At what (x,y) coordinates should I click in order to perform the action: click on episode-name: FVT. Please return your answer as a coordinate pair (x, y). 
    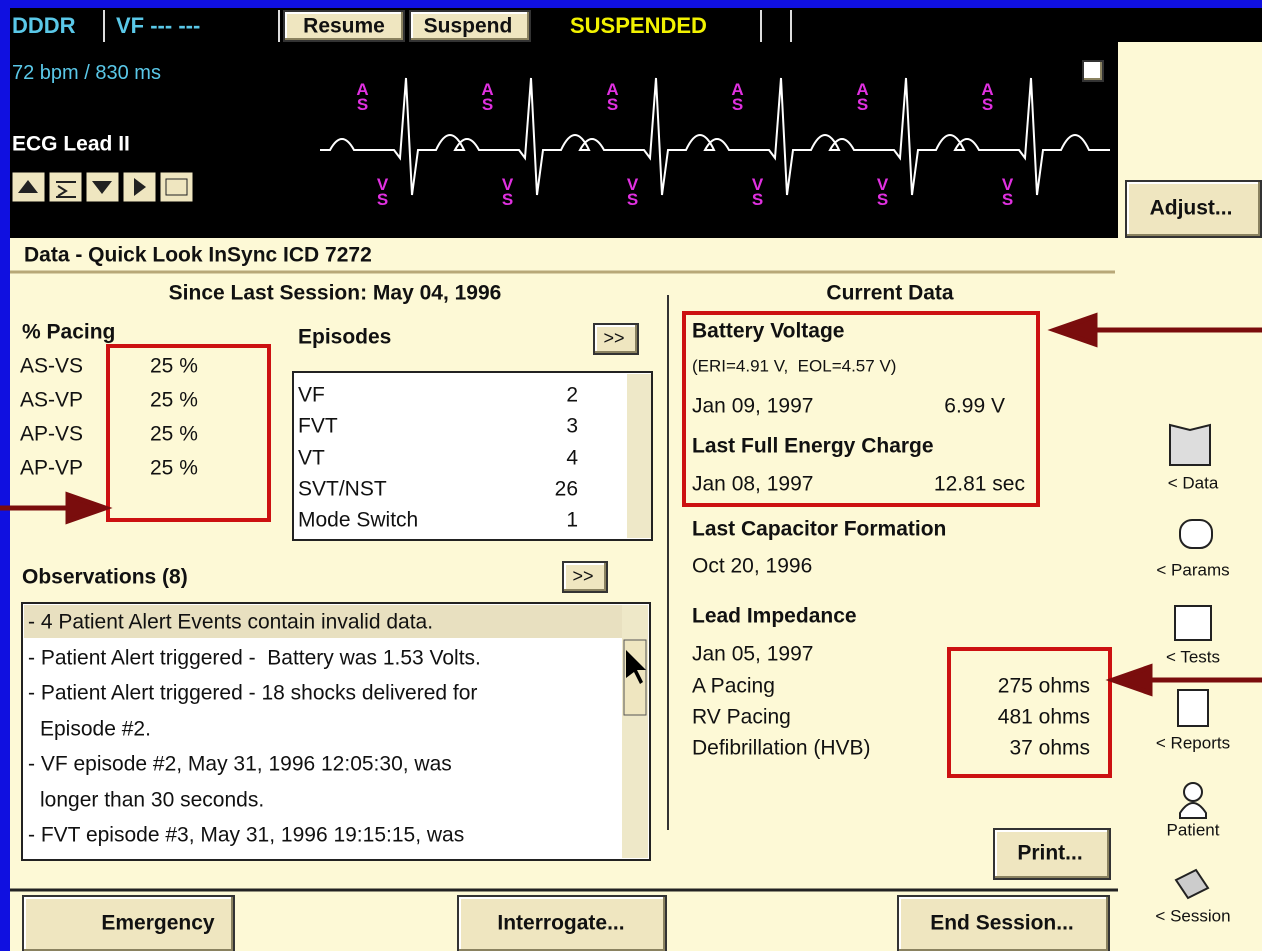
    Looking at the image, I should click on (318, 426).